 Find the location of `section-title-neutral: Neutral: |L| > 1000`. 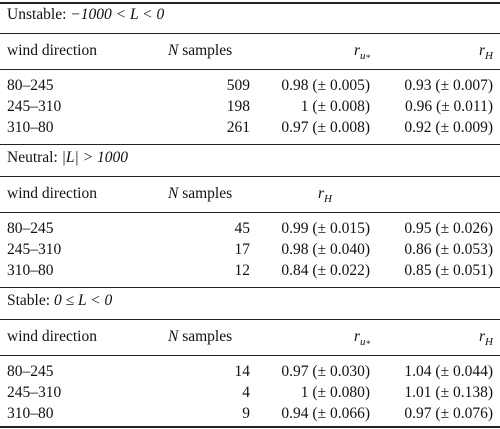

section-title-neutral: Neutral: |L| > 1000 is located at coordinates (68, 157).